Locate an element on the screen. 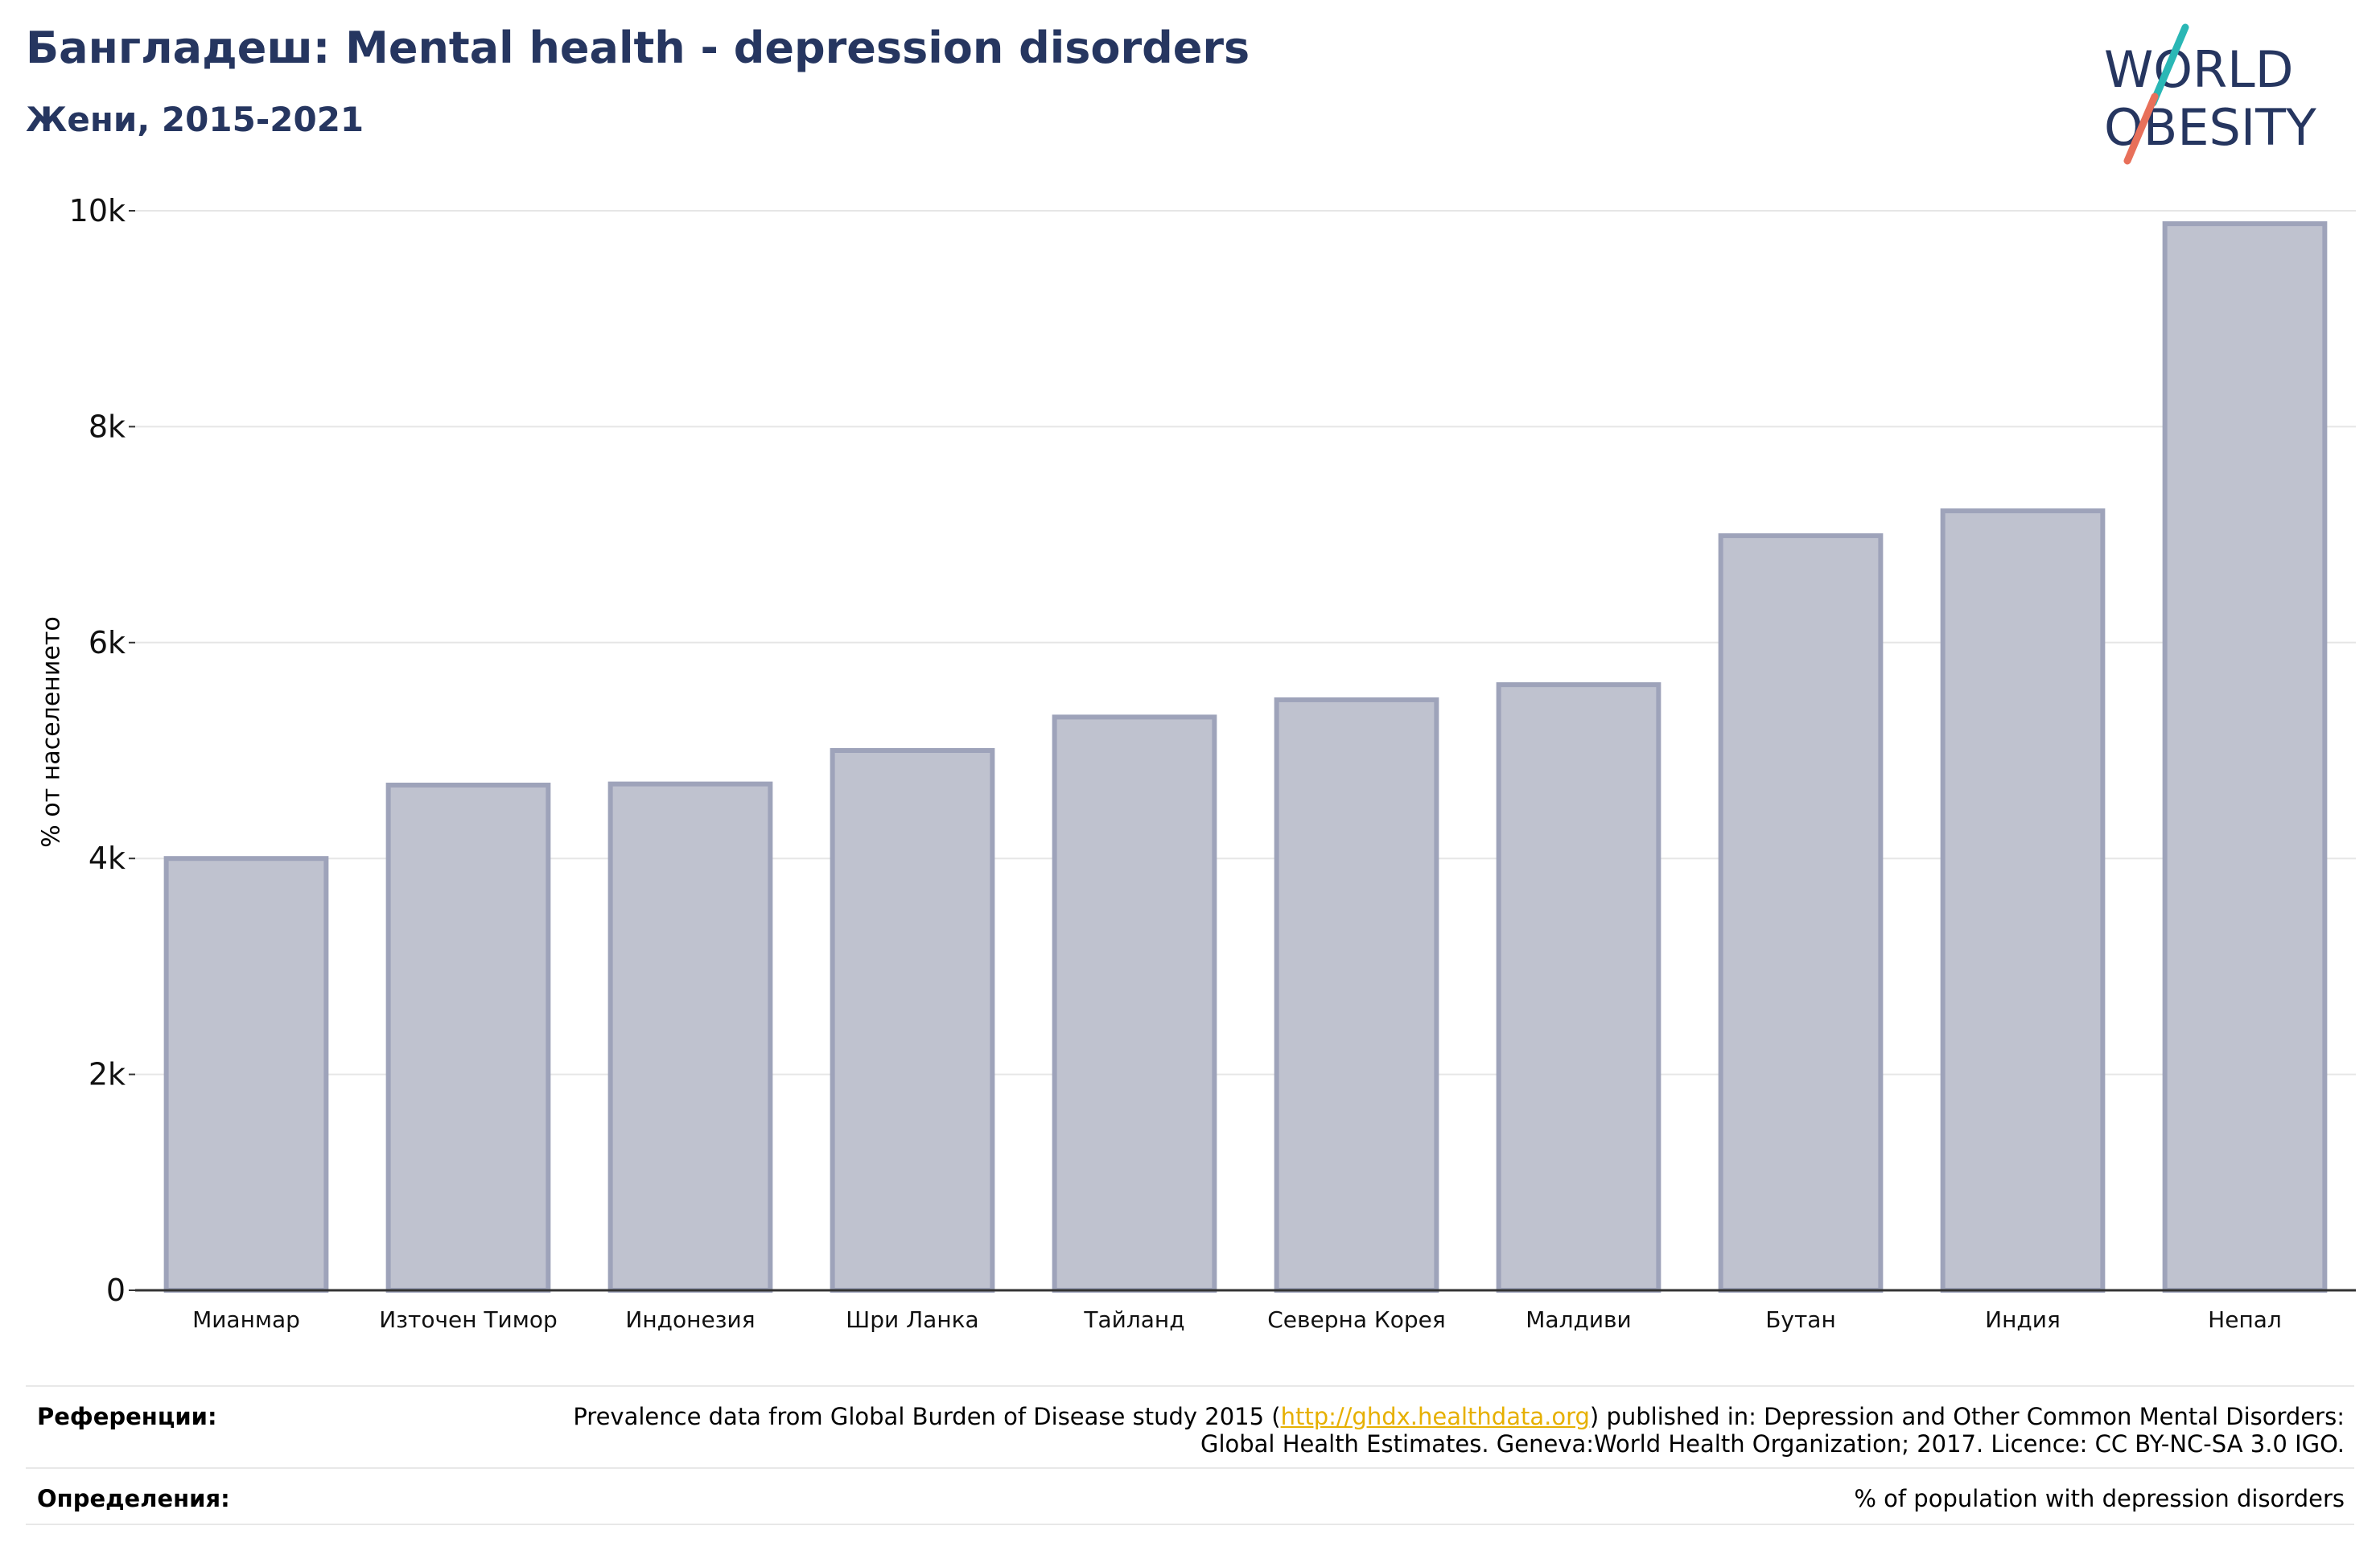 Image resolution: width=2380 pixels, height=1567 pixels. x-tick-label: Непал is located at coordinates (2245, 1319).